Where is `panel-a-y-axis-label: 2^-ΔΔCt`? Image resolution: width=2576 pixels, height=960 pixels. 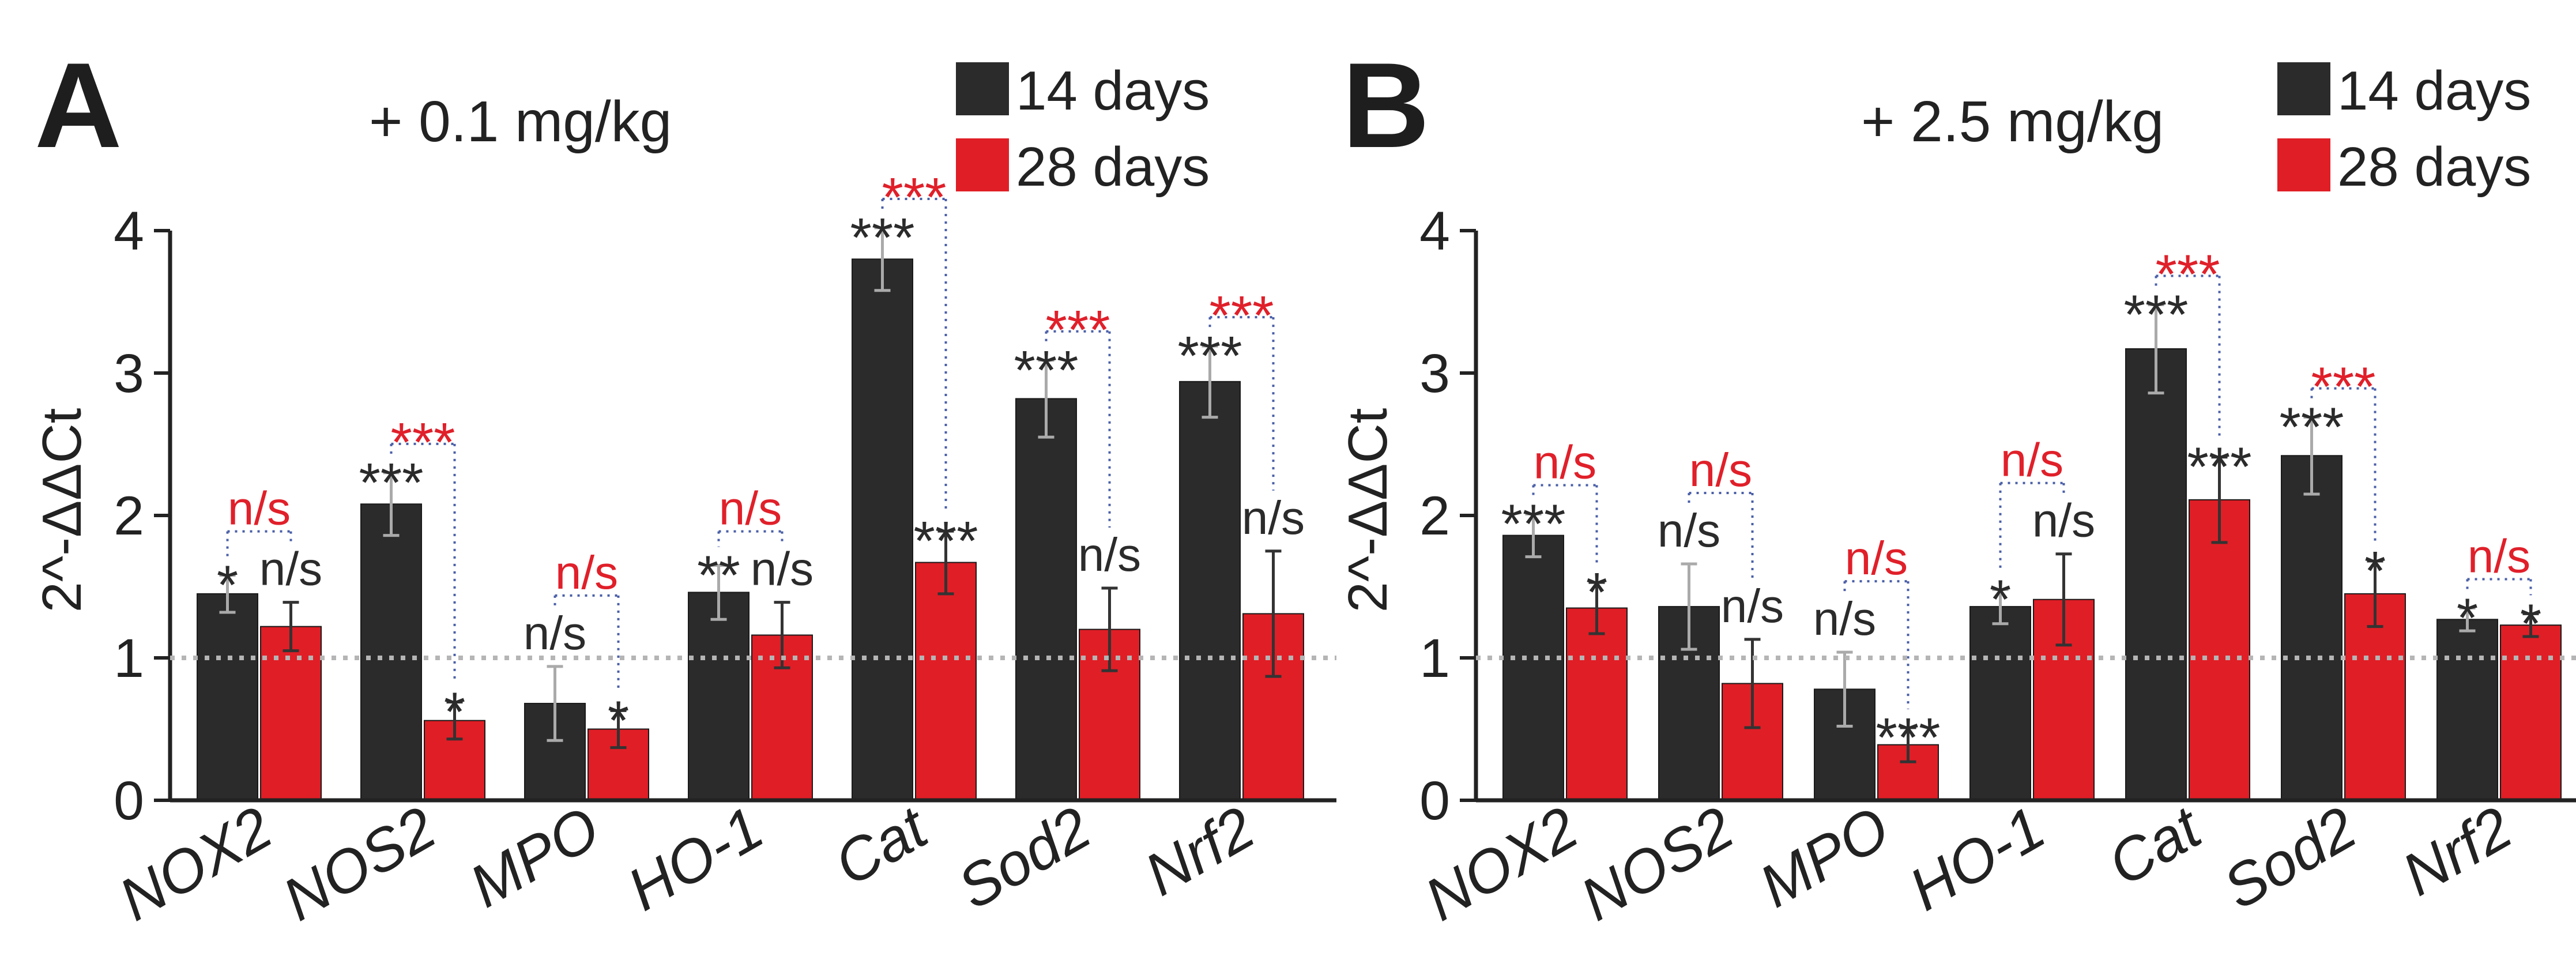
panel-a-y-axis-label: 2^-ΔΔCt is located at coordinates (62, 510).